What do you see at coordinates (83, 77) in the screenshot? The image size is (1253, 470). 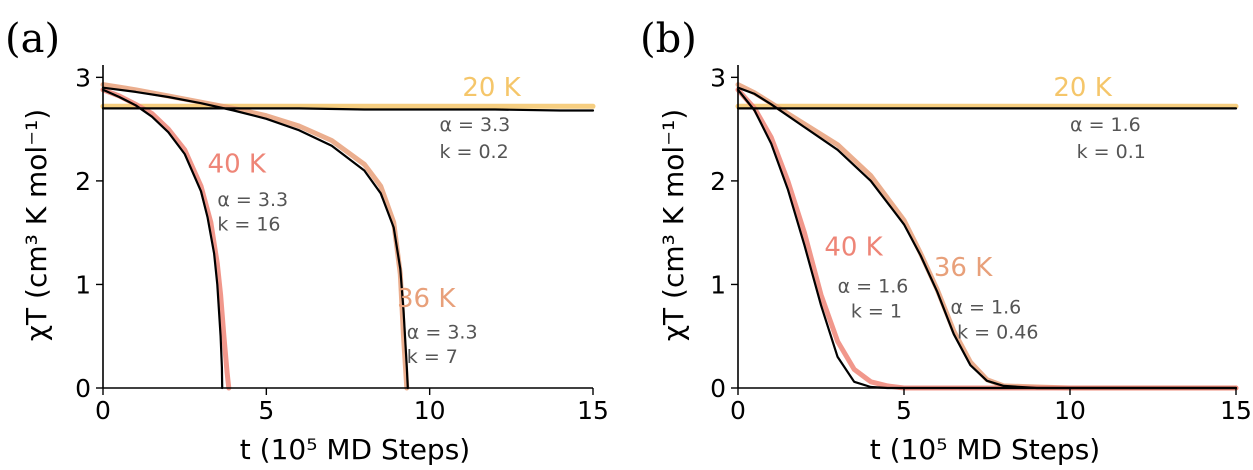 I see `panel-a-y-tick-label: 3` at bounding box center [83, 77].